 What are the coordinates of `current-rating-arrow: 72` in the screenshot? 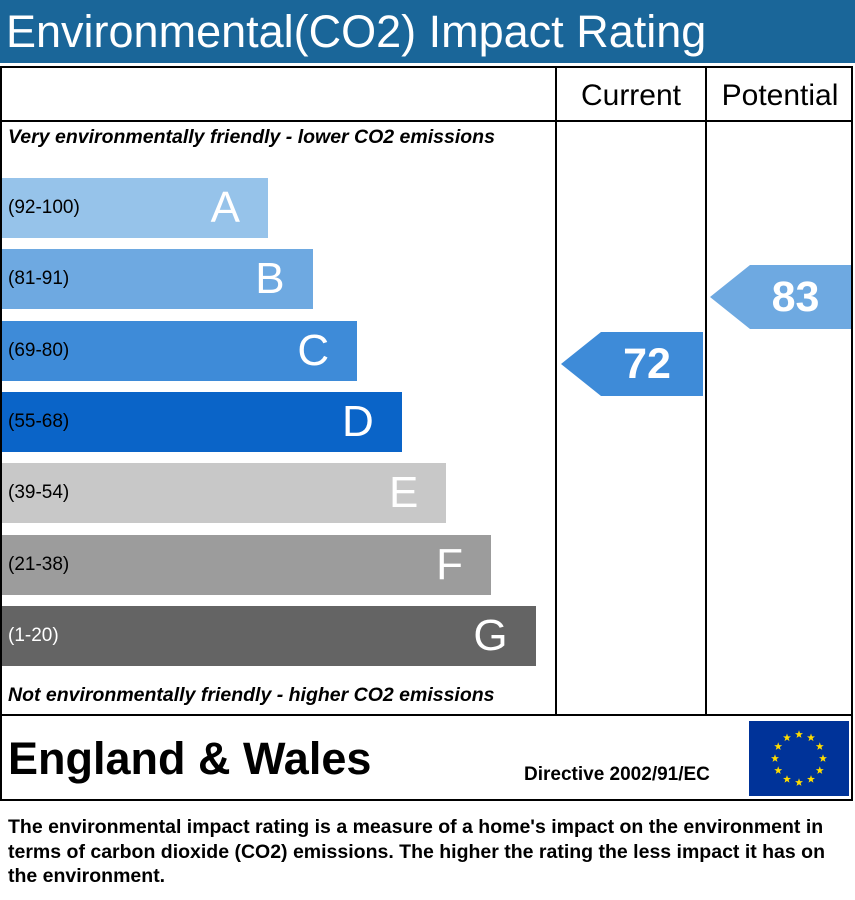 It's located at (632, 364).